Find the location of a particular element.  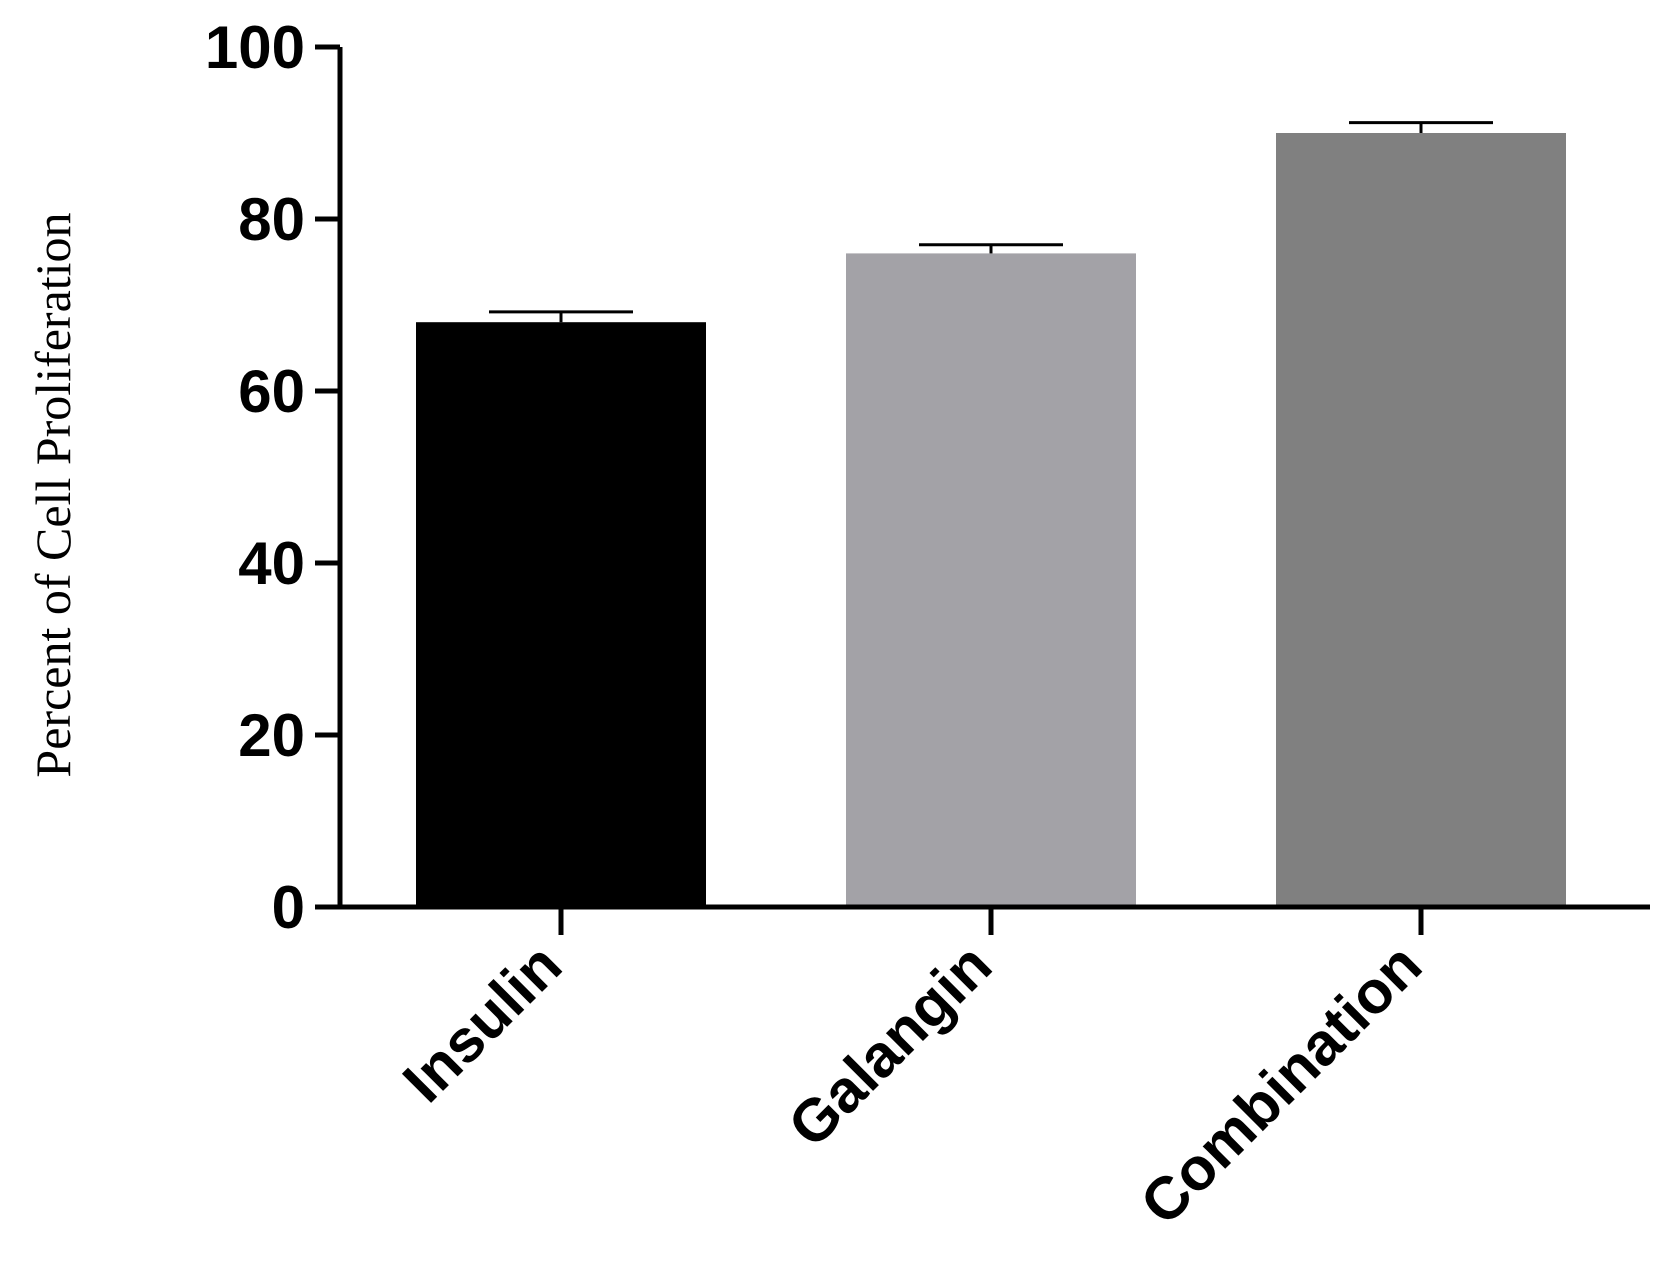

error-bar-galangin is located at coordinates (991, 248).